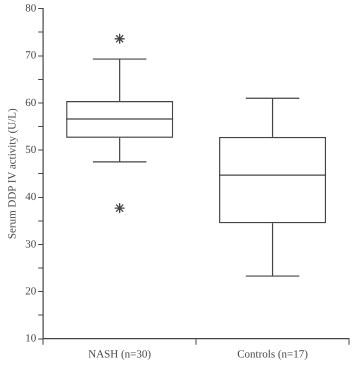 The width and height of the screenshot is (359, 366). I want to click on y-axis-title: Serum DDP IV activity (U/L), so click(12, 174).